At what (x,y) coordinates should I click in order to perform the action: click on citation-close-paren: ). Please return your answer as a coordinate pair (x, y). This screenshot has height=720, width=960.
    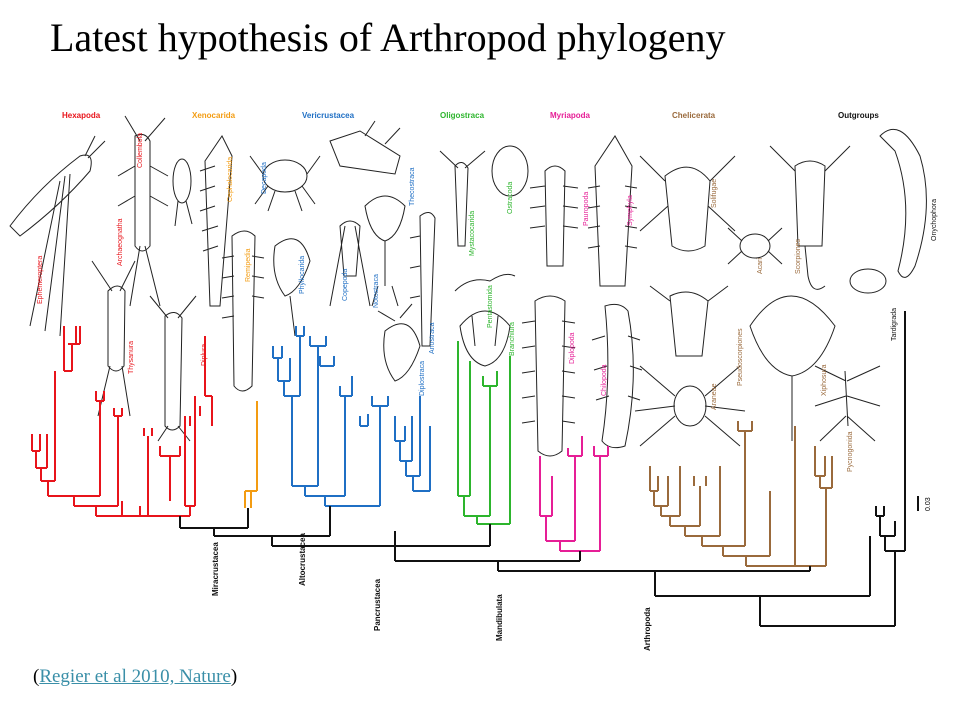
    Looking at the image, I should click on (234, 676).